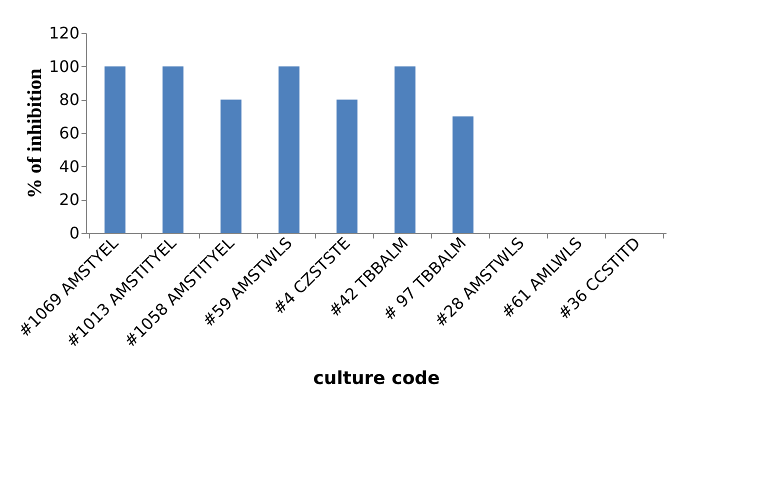 Image resolution: width=759 pixels, height=504 pixels. I want to click on y-axis-title: % of inhibition, so click(35, 133).